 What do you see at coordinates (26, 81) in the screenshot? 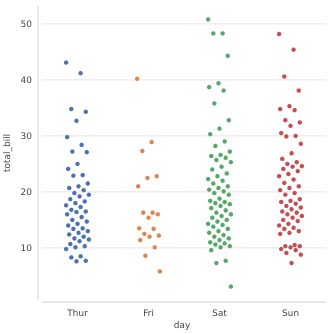
I see `y-tick-label: 40` at bounding box center [26, 81].